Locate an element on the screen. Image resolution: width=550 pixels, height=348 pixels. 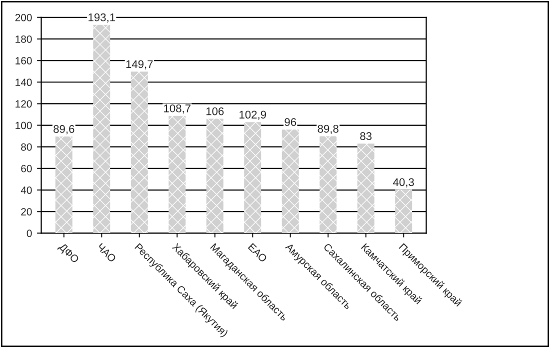
data-label: 89,8 is located at coordinates (328, 129).